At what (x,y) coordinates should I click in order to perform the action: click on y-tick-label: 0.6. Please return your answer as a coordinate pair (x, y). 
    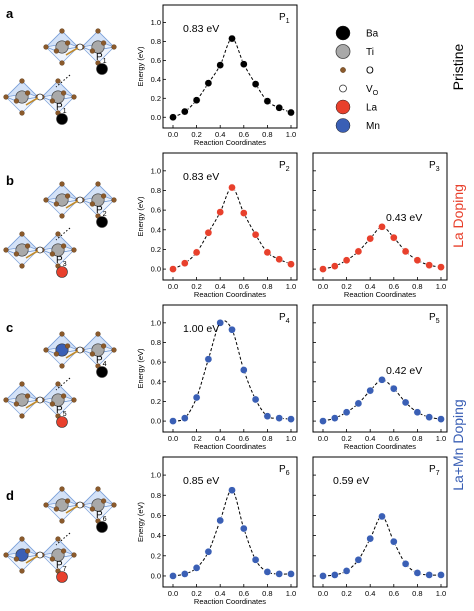
    Looking at the image, I should click on (156, 362).